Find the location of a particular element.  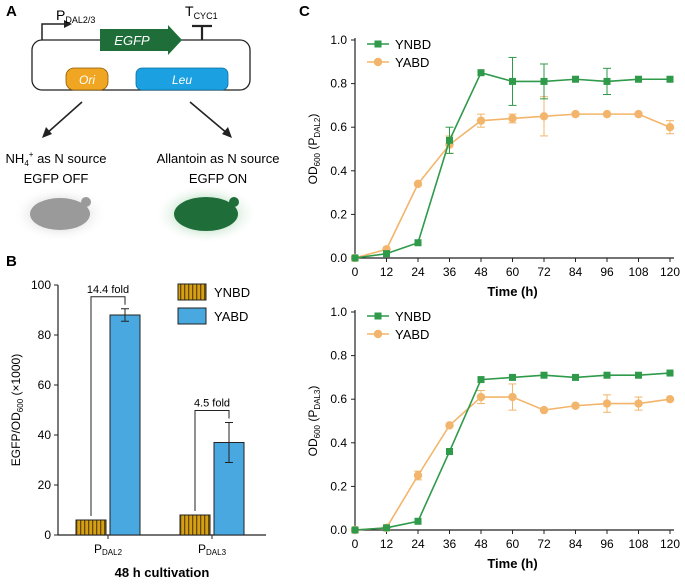

x-tick-label: 24 is located at coordinates (418, 544).